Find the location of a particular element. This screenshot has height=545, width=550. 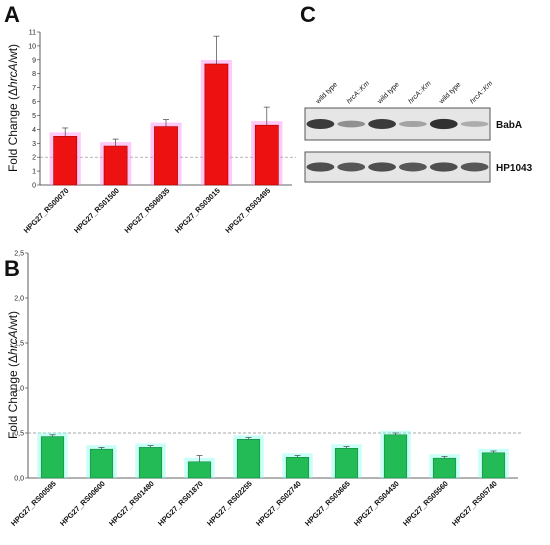

y-tick-label: 9 is located at coordinates (34, 60).